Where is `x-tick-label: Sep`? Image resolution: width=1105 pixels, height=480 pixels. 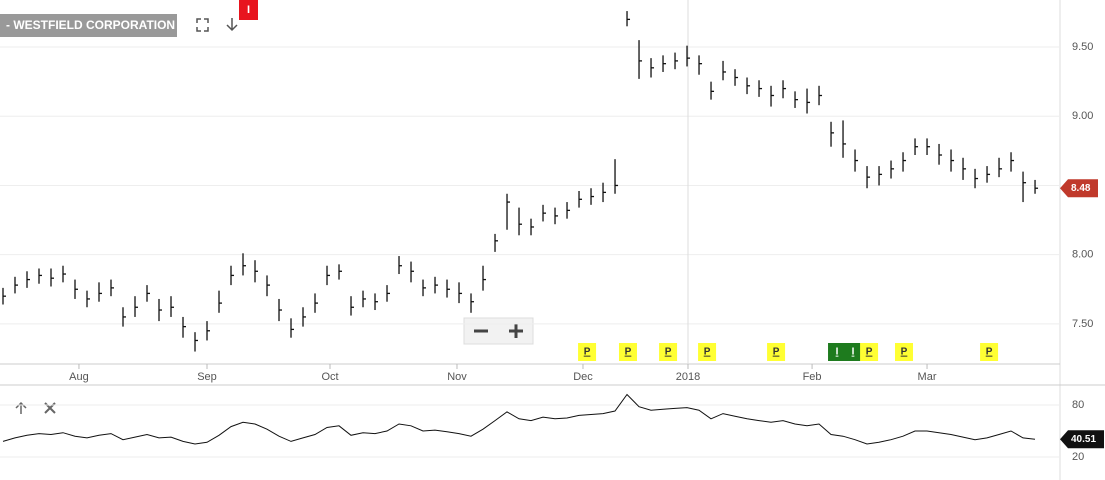 x-tick-label: Sep is located at coordinates (207, 377).